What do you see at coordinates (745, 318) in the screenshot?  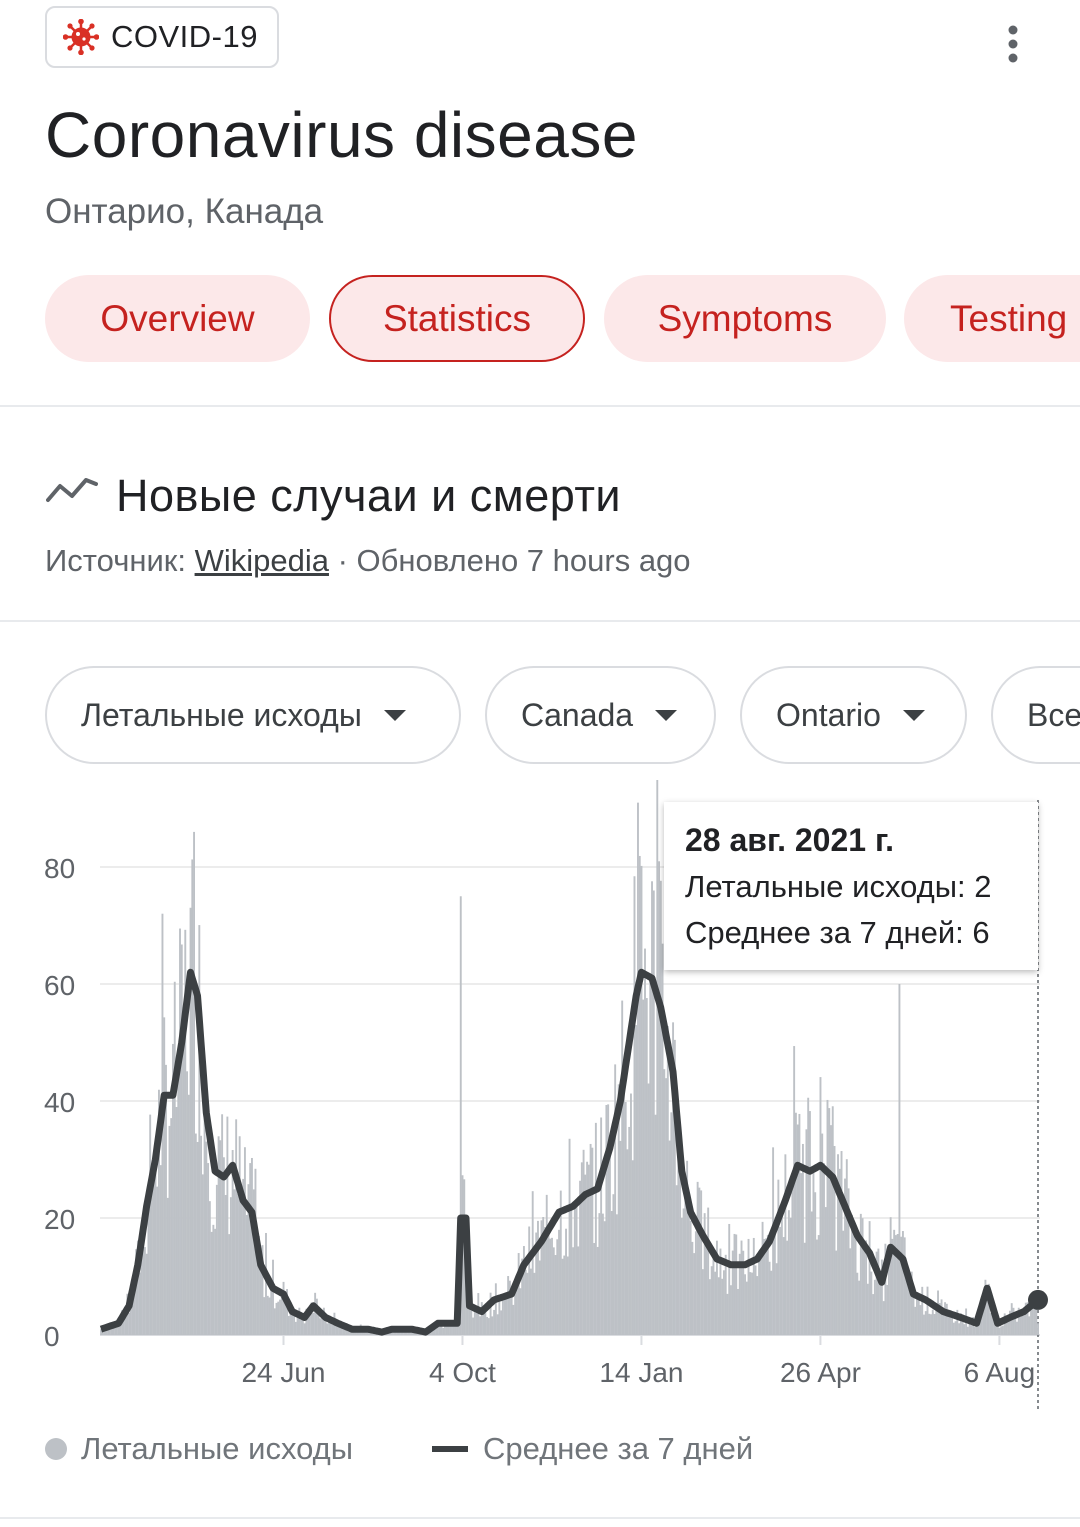 I see `tab-symptoms: Symptoms` at bounding box center [745, 318].